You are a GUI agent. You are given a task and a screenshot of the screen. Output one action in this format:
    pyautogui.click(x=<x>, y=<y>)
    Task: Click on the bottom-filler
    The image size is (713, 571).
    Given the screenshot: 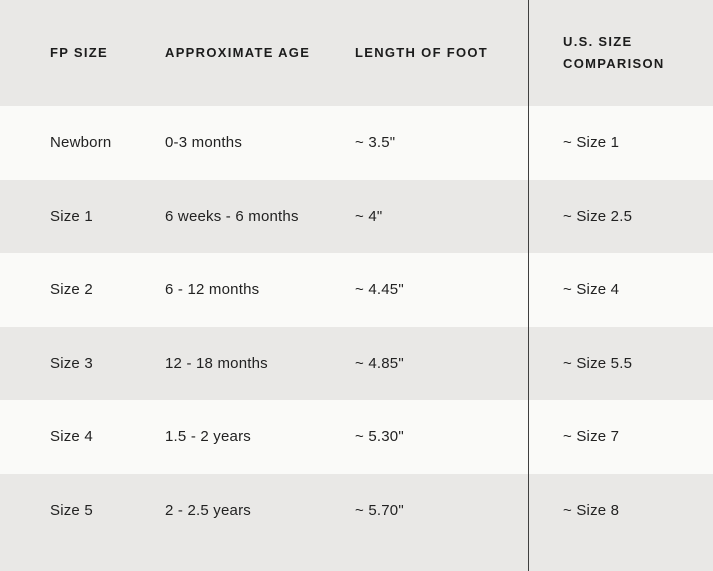 What is the action you would take?
    pyautogui.click(x=356, y=559)
    